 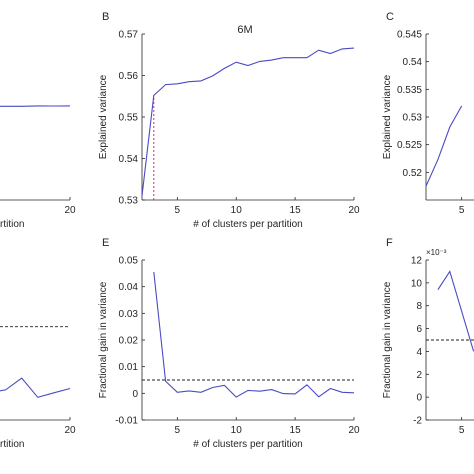 What do you see at coordinates (419, 306) in the screenshot?
I see `panel-f-ytick-label: 8` at bounding box center [419, 306].